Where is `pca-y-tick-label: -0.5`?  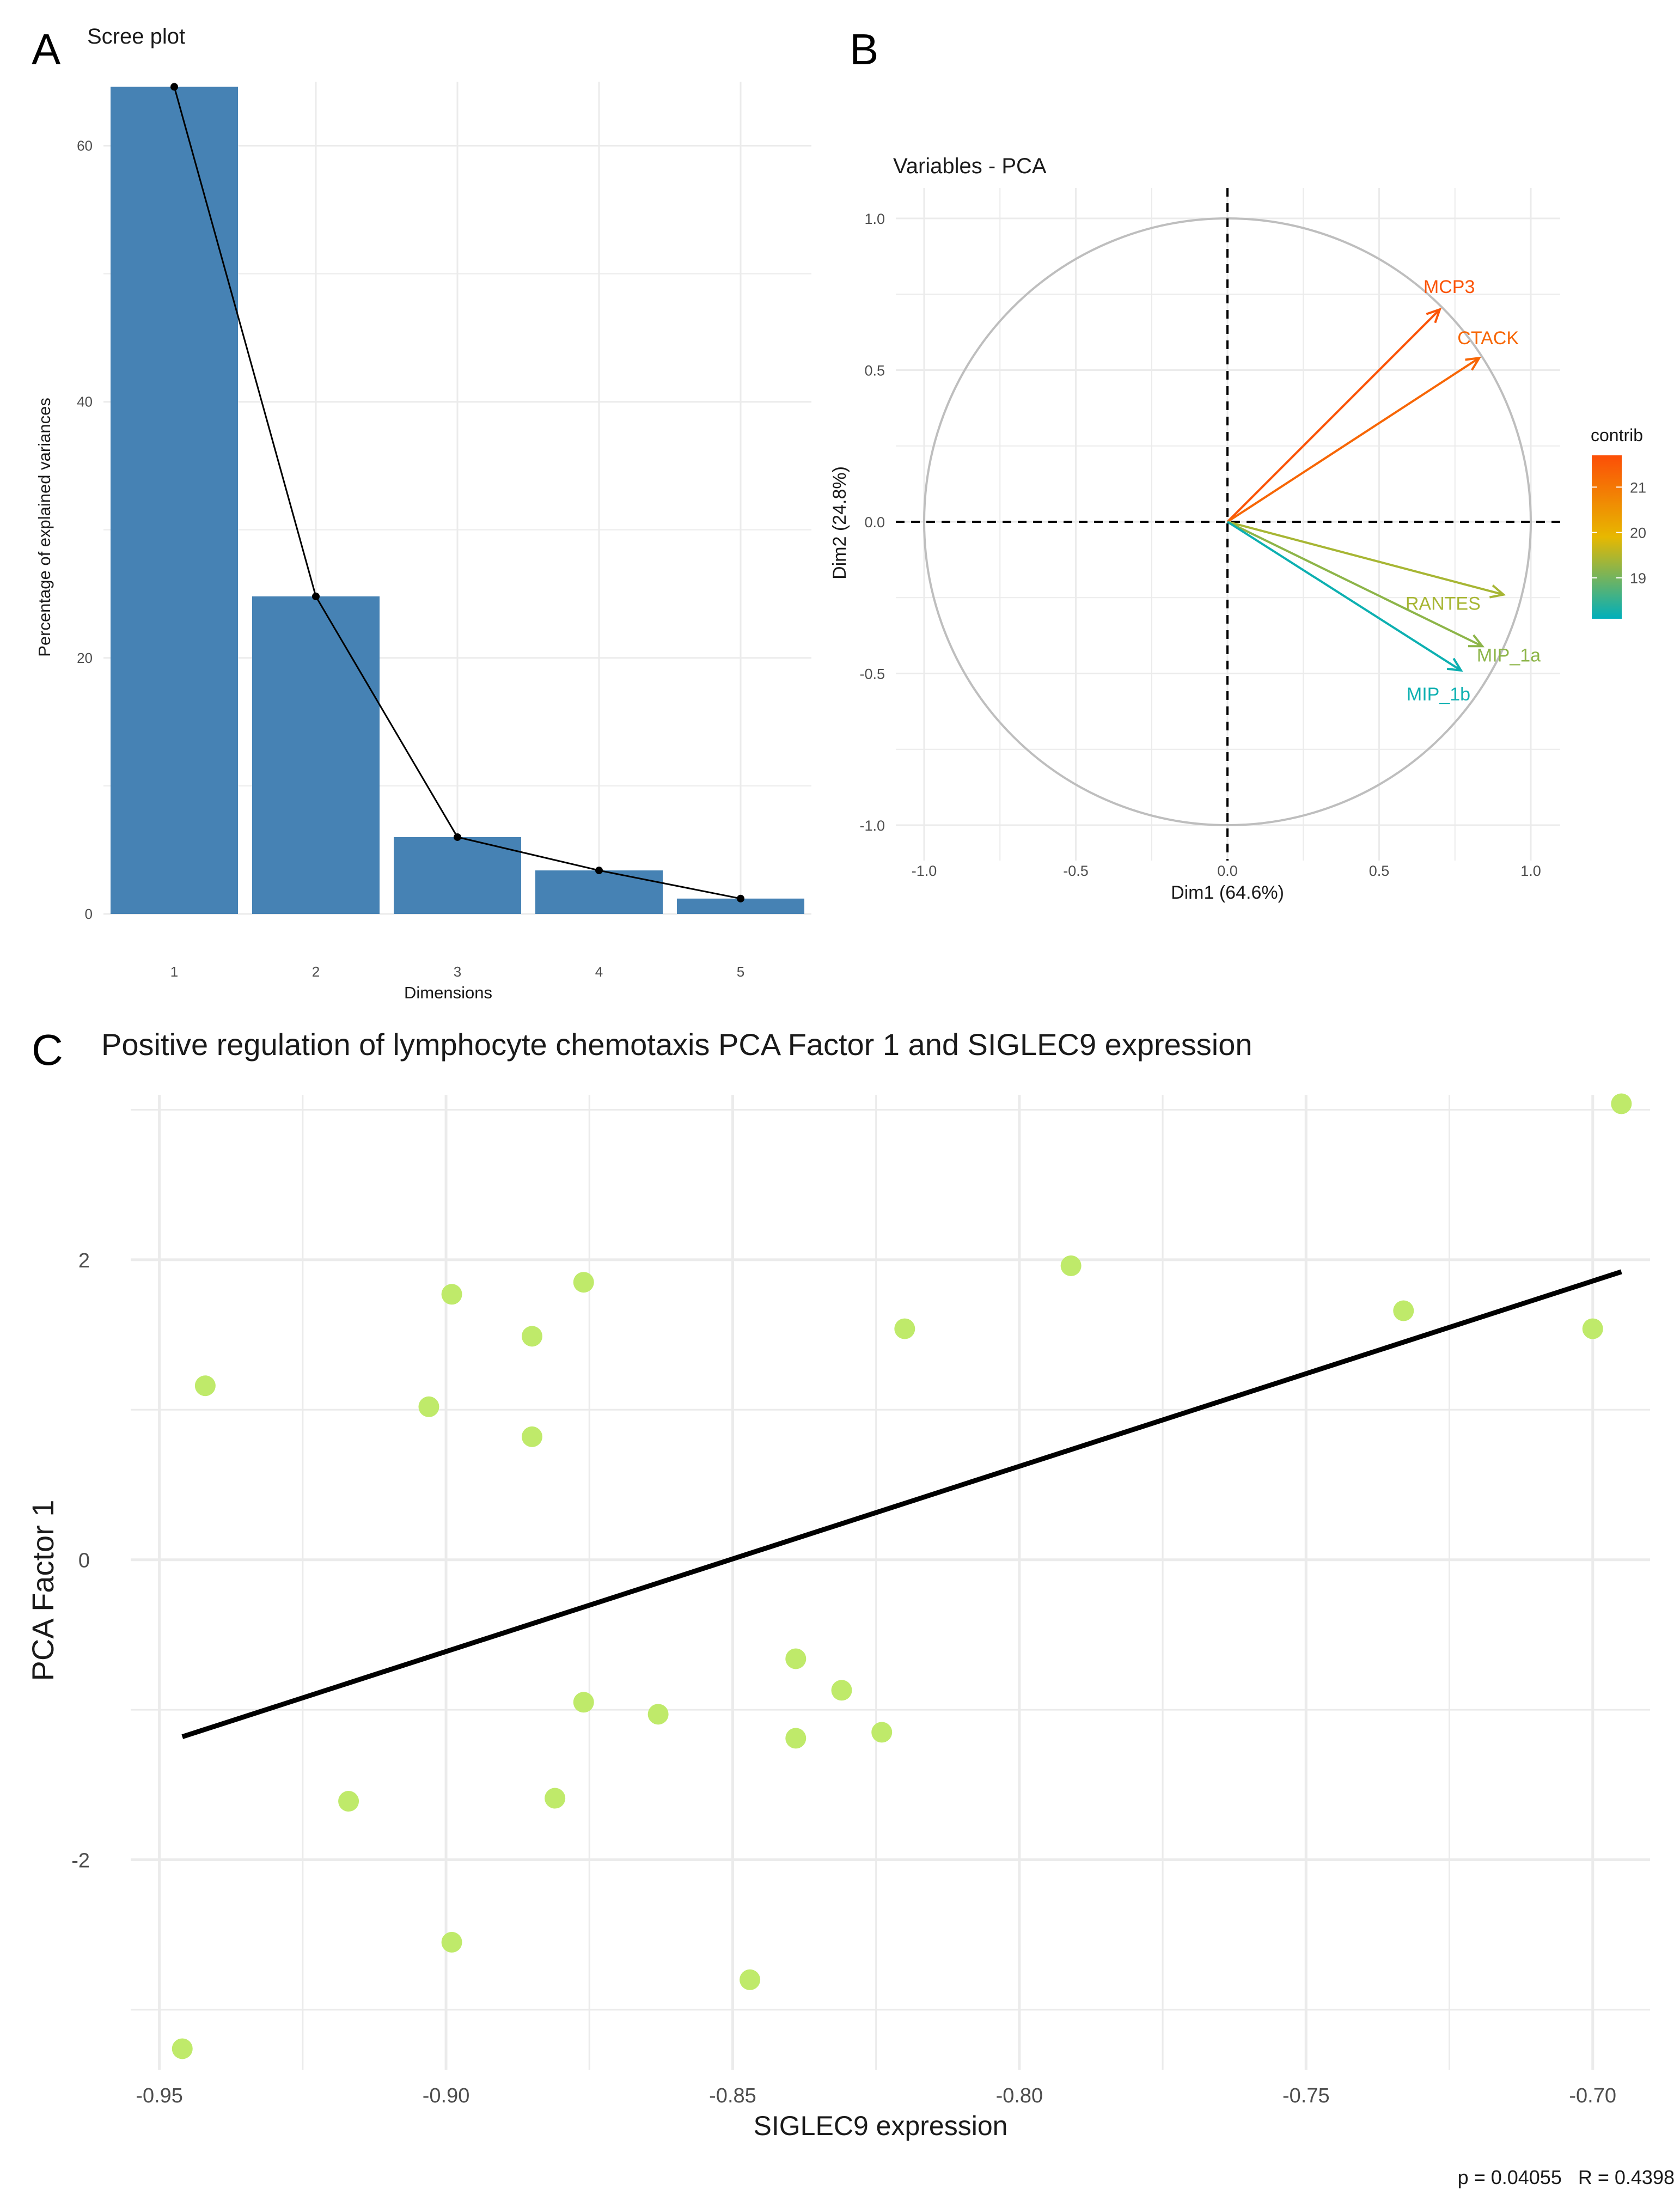
pca-y-tick-label: -0.5 is located at coordinates (872, 674).